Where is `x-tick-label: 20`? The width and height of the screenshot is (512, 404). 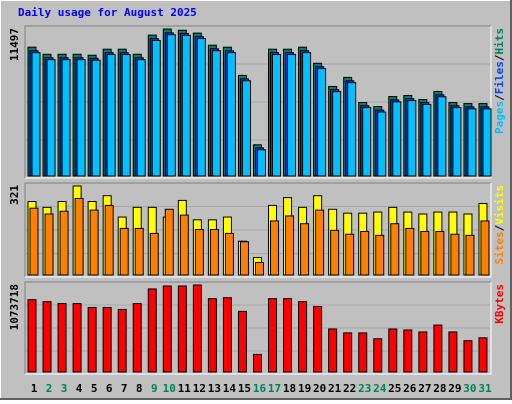 x-tick-label: 20 is located at coordinates (319, 388).